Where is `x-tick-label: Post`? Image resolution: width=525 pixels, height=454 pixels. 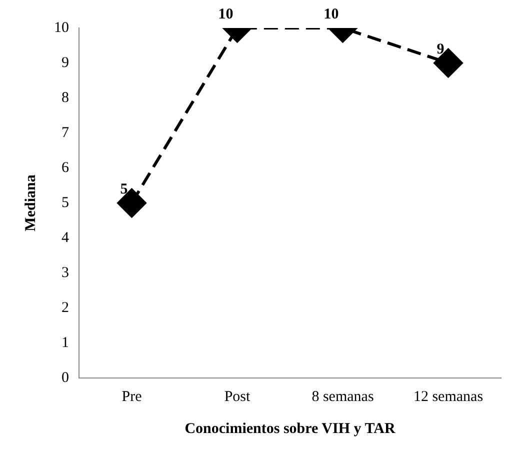 x-tick-label: Post is located at coordinates (237, 396).